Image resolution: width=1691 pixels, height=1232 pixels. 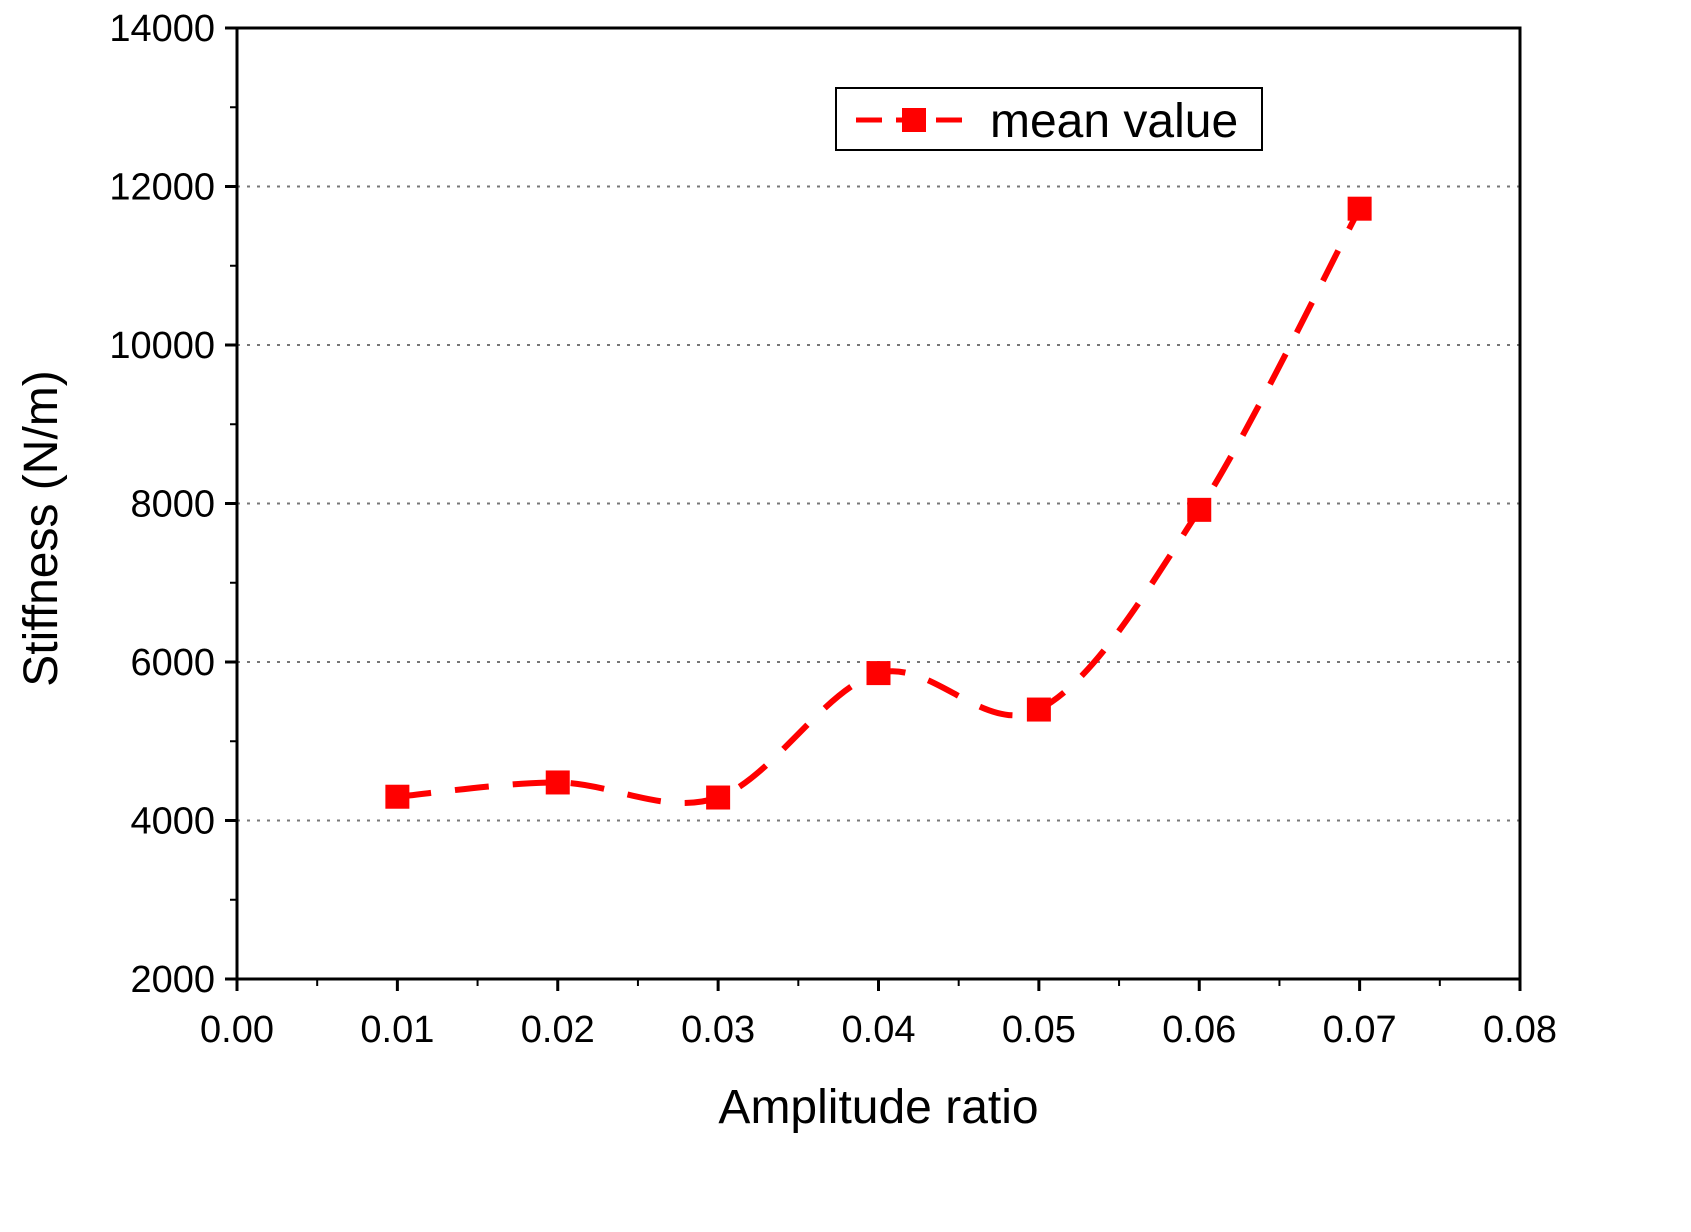 What do you see at coordinates (397, 1030) in the screenshot?
I see `x-tick-label: 0.01` at bounding box center [397, 1030].